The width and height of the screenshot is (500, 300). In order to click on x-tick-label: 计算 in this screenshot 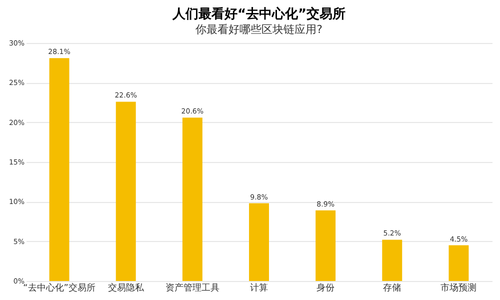, I will do `click(259, 288)`.